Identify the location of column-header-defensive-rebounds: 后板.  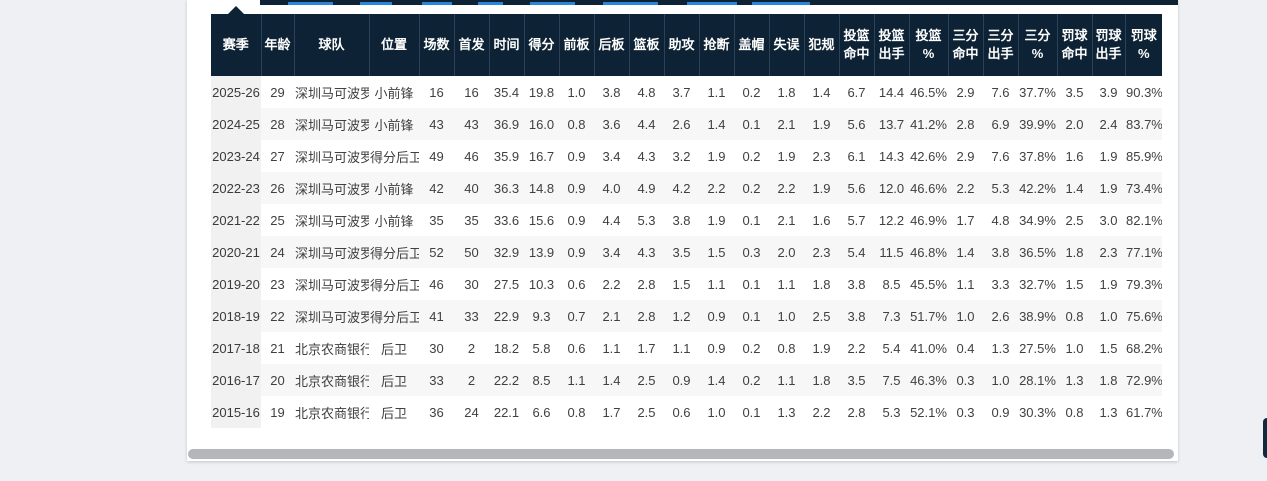
(611, 45).